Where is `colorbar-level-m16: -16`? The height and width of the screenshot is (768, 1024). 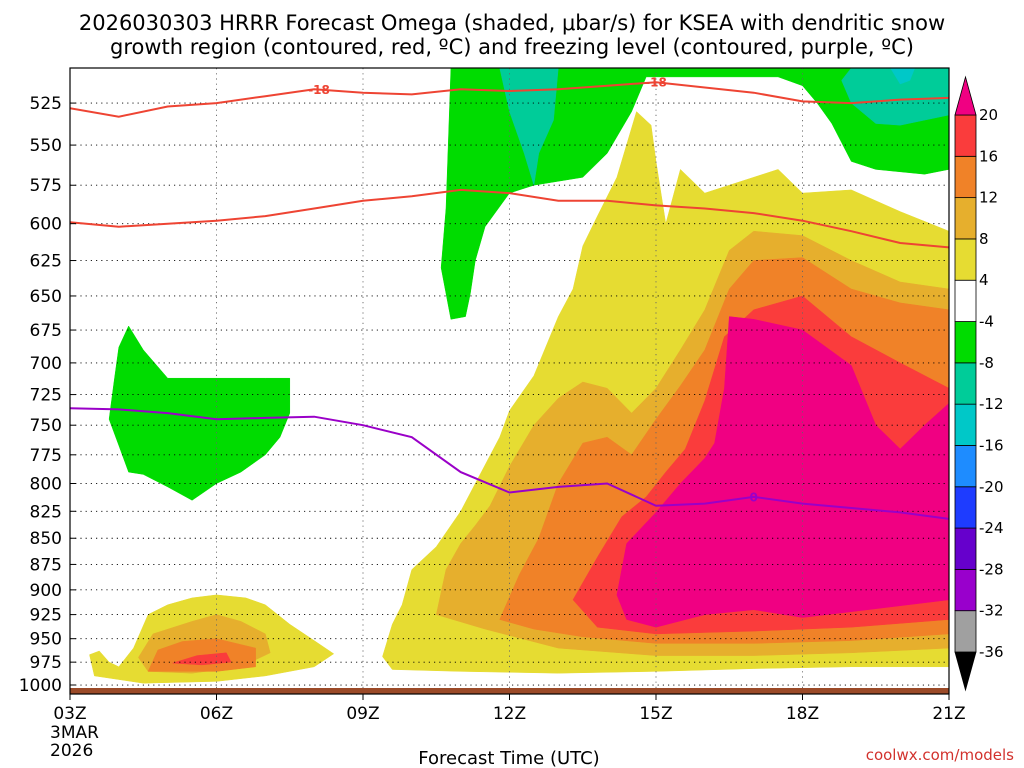
colorbar-level-m16: -16 is located at coordinates (991, 445).